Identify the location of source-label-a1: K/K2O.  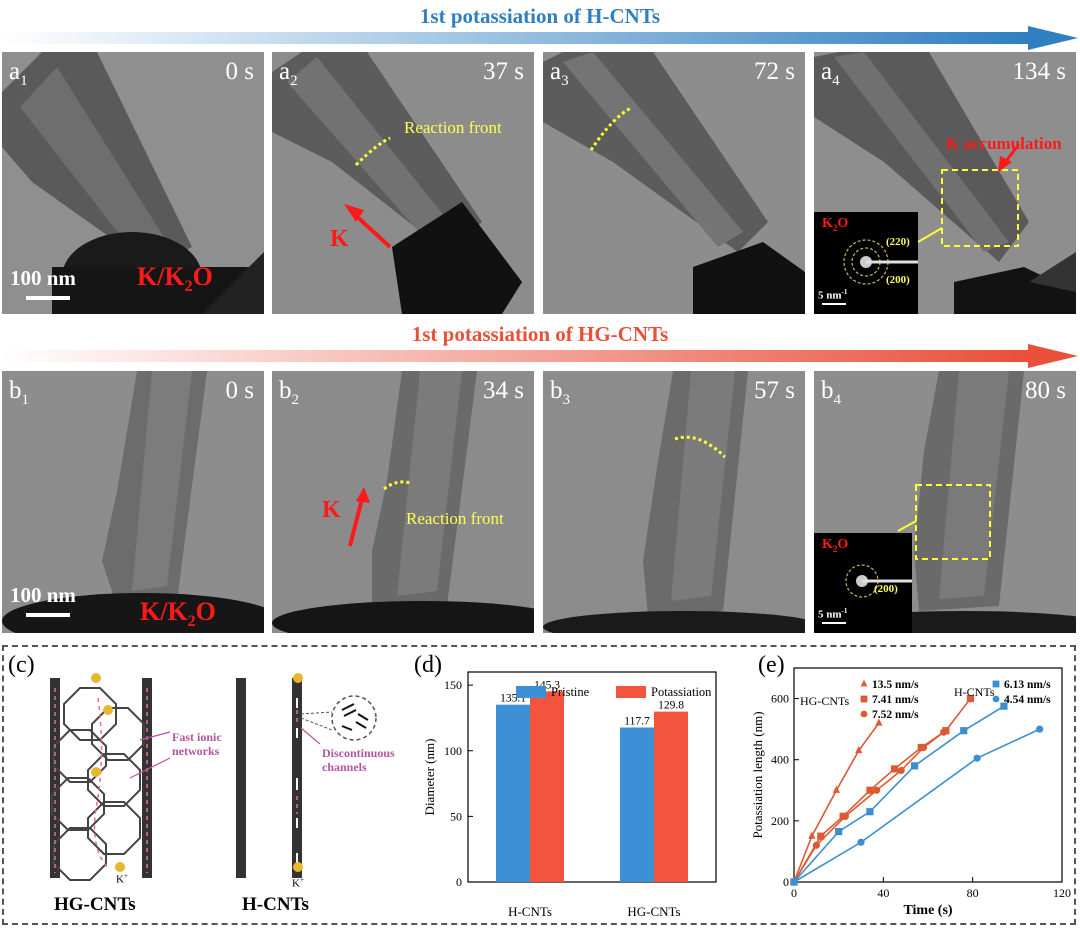
(175, 279).